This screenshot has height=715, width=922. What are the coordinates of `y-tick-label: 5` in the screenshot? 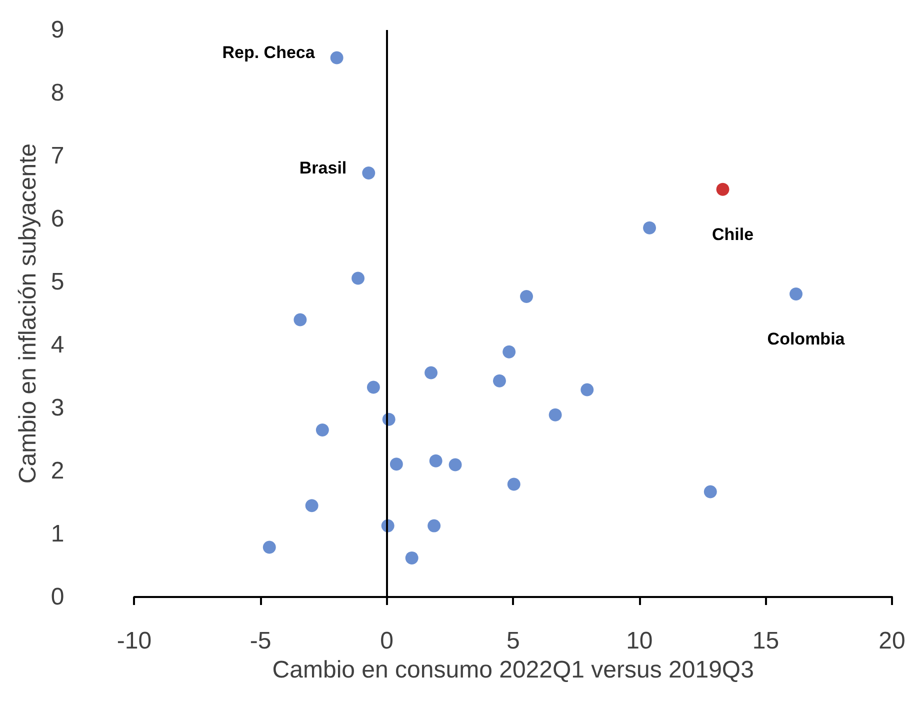 It's located at (57, 282).